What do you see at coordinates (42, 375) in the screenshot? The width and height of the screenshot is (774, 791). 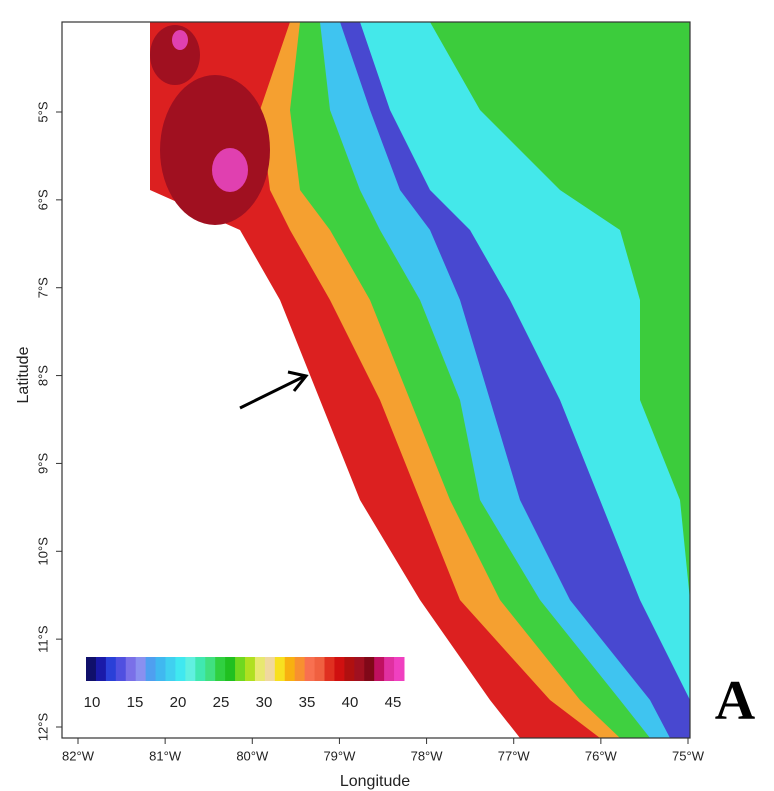 I see `y-tick-label: 8°S` at bounding box center [42, 375].